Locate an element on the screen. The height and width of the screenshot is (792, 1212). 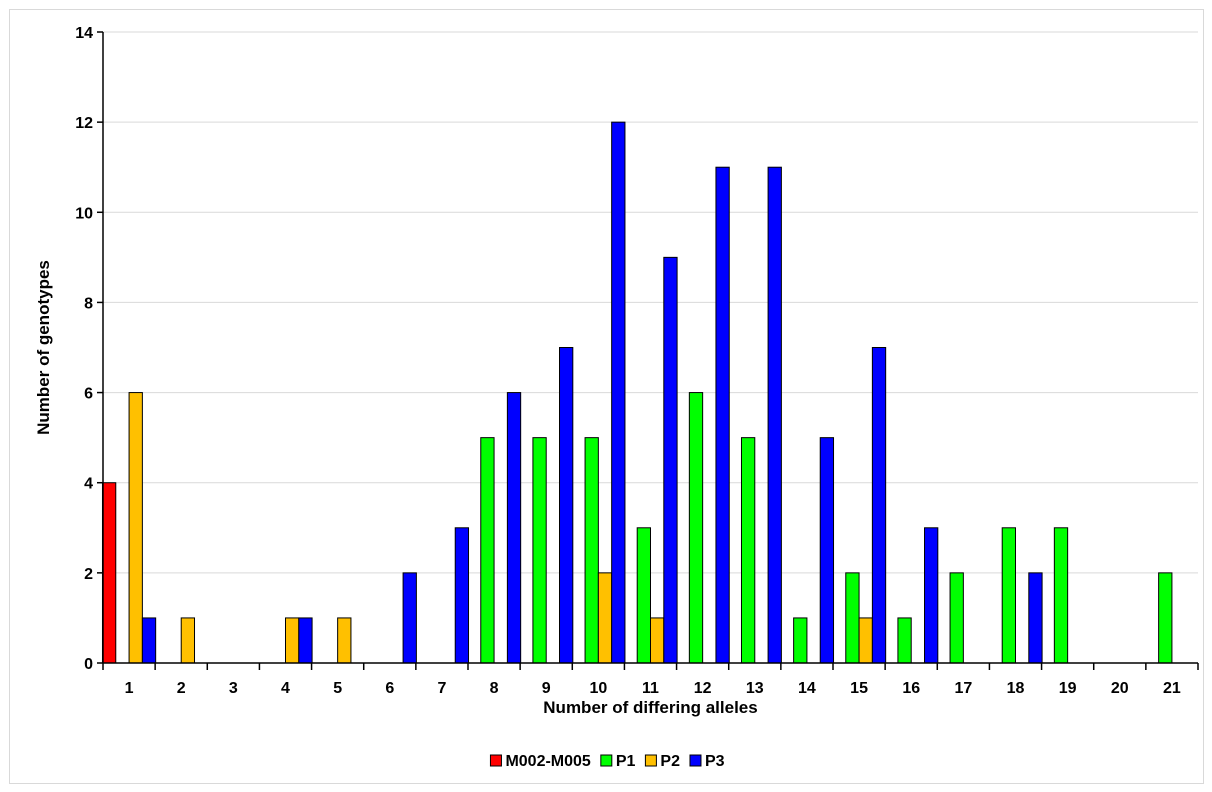
x-tick-label: 21 is located at coordinates (1172, 688).